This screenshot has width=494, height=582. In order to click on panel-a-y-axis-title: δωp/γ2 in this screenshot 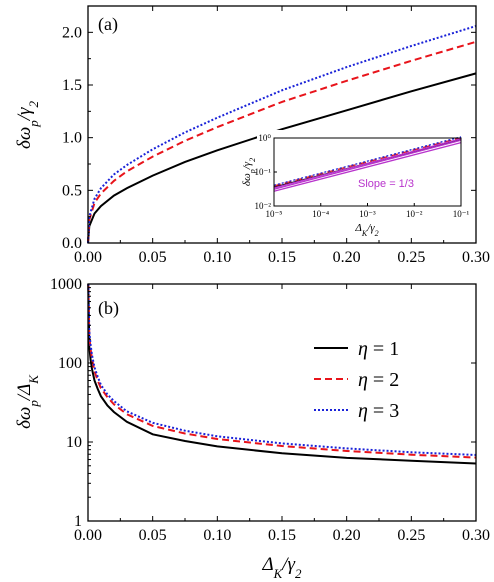, I will do `click(27, 124)`.